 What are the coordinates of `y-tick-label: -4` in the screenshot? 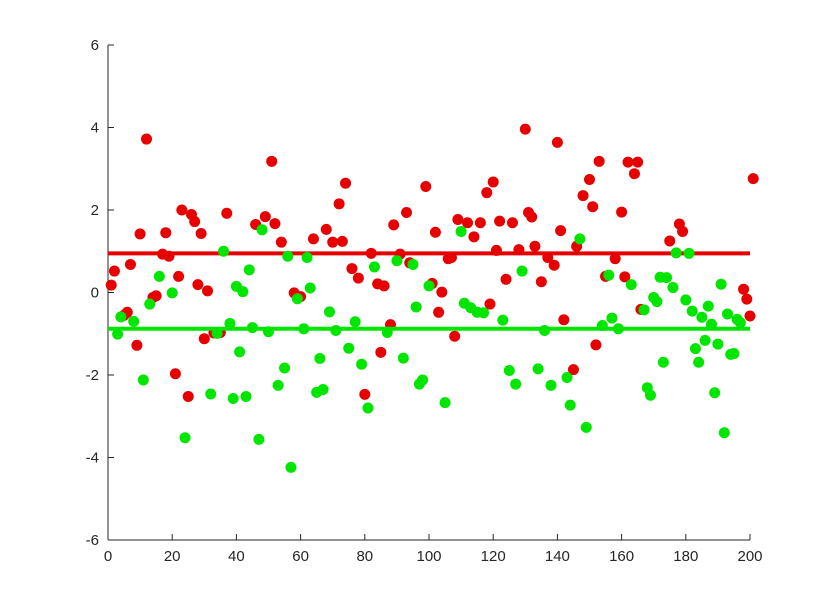 It's located at (92, 458).